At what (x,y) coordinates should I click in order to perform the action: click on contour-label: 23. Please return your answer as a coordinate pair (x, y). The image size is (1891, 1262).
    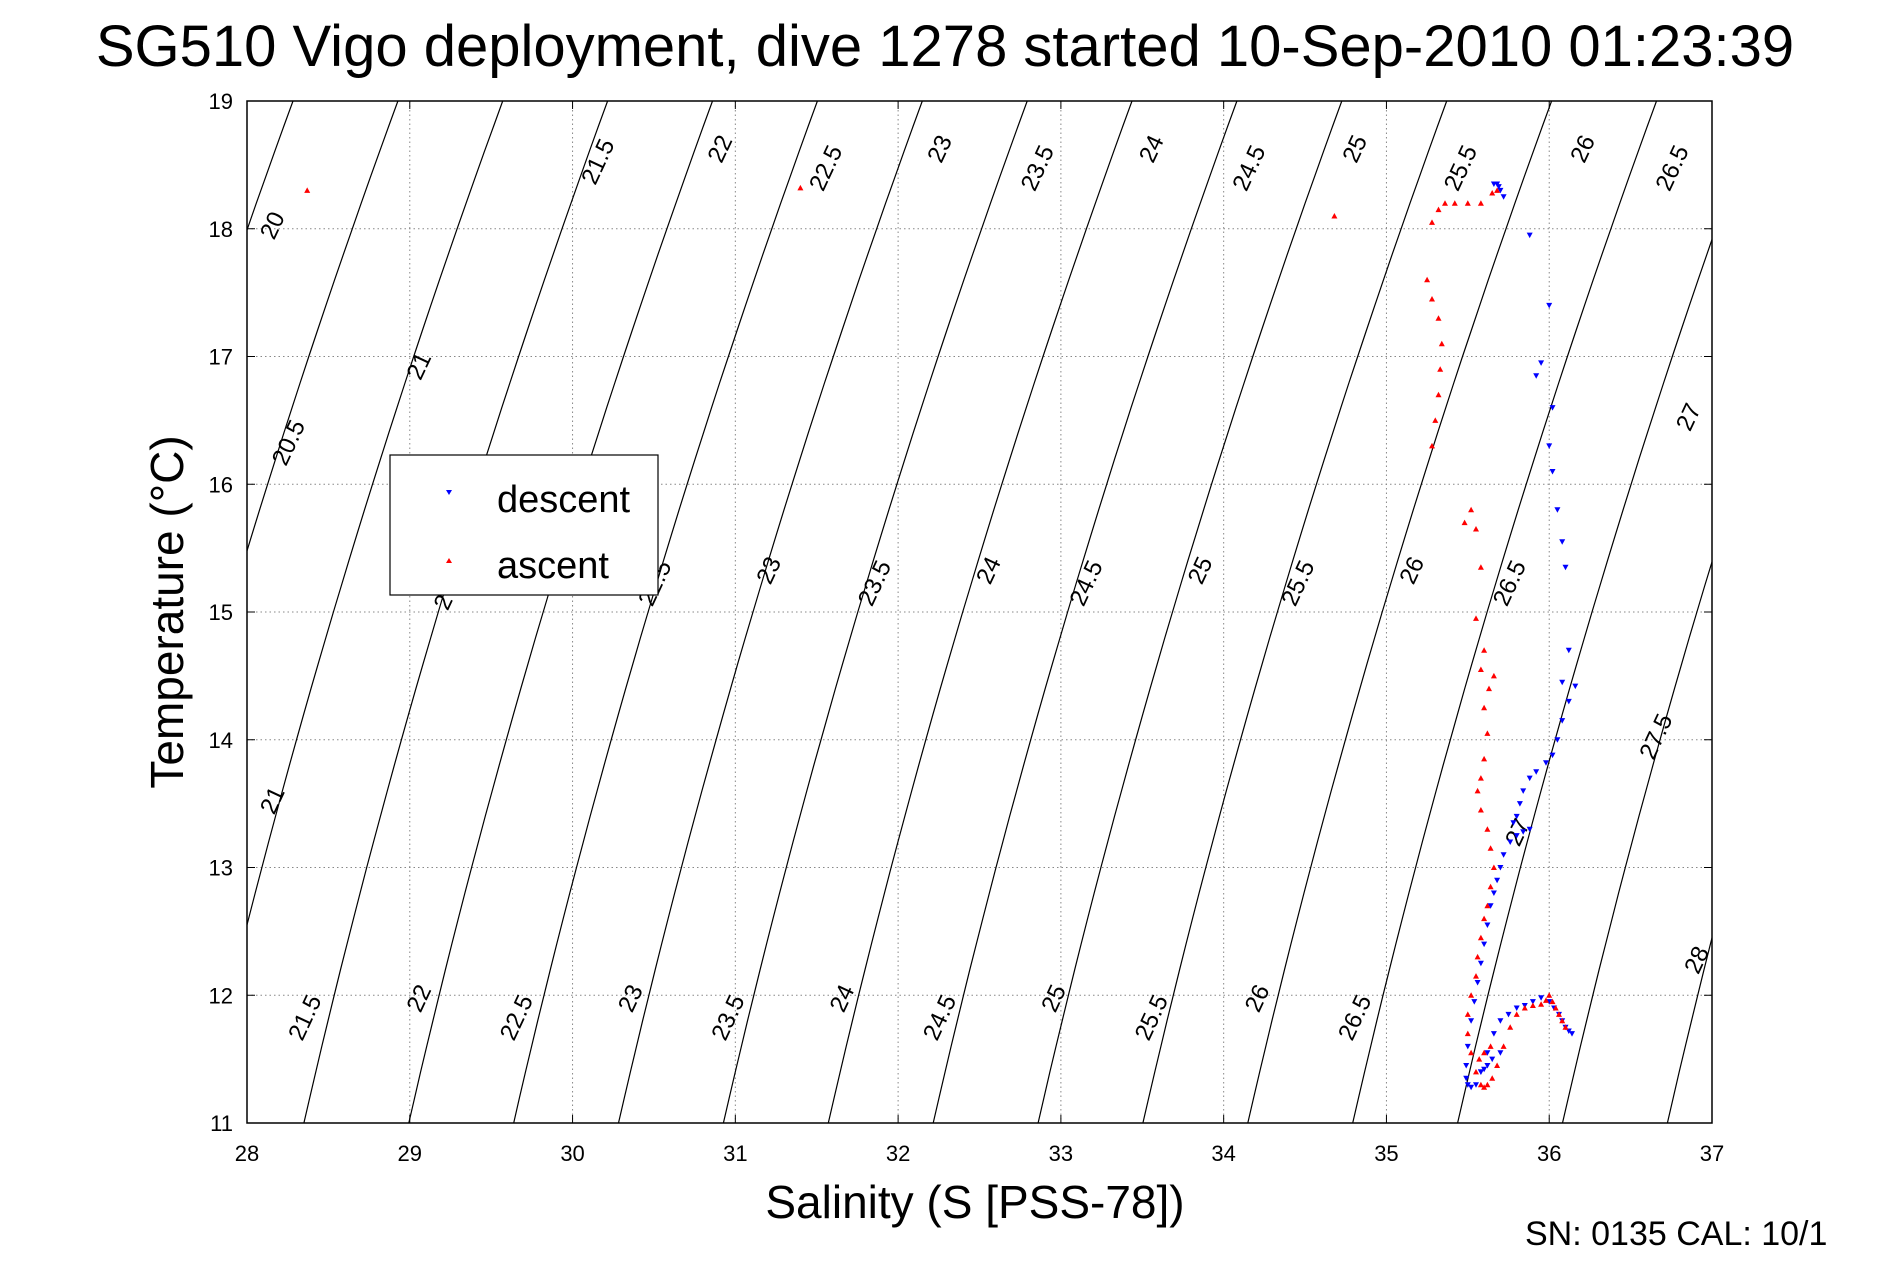
    Looking at the image, I should click on (940, 149).